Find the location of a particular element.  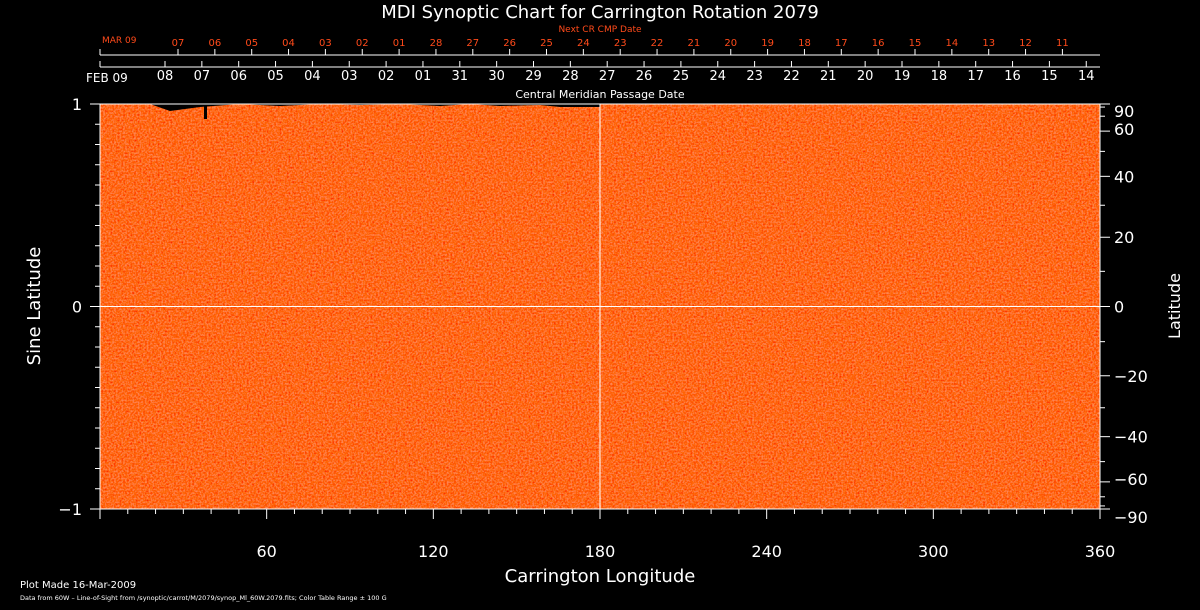

next-cmp-date-label: 22 is located at coordinates (657, 43).